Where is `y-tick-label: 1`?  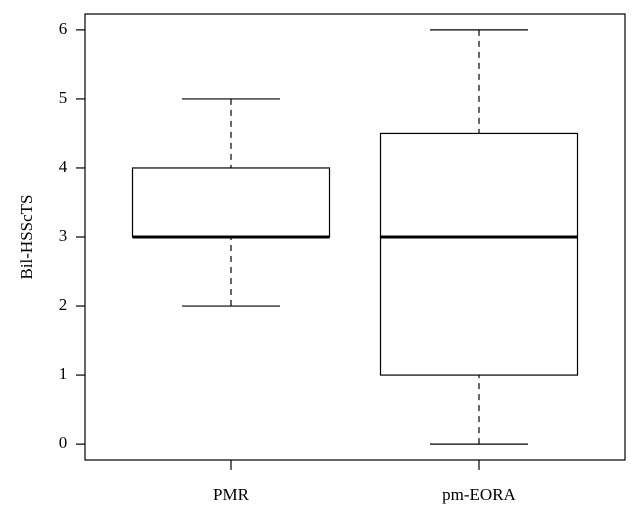 y-tick-label: 1 is located at coordinates (63, 373).